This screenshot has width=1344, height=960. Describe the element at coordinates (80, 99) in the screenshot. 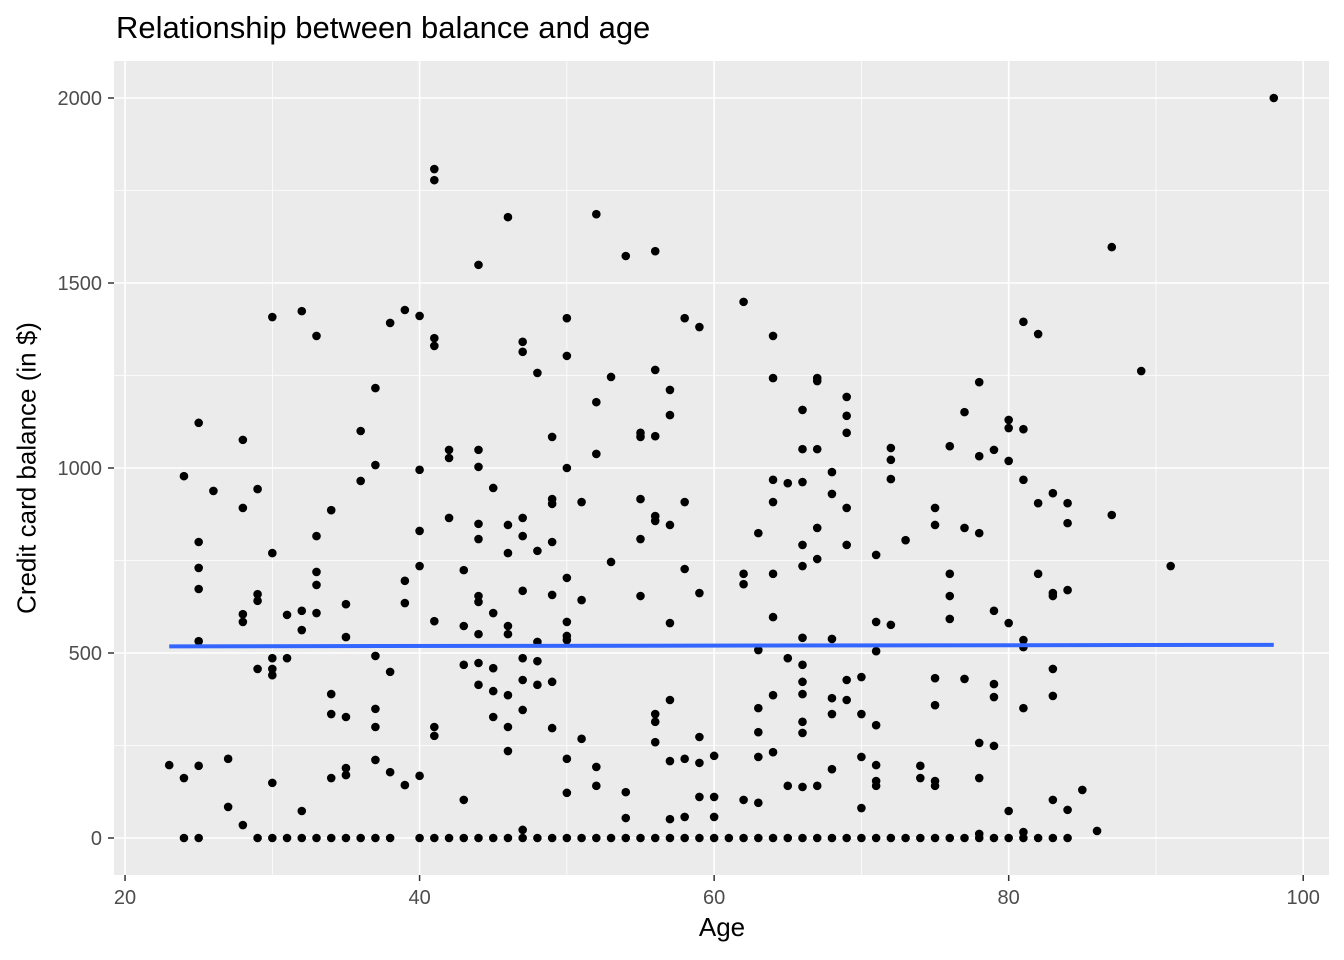

I see `y-tick-label: 2000` at that location.